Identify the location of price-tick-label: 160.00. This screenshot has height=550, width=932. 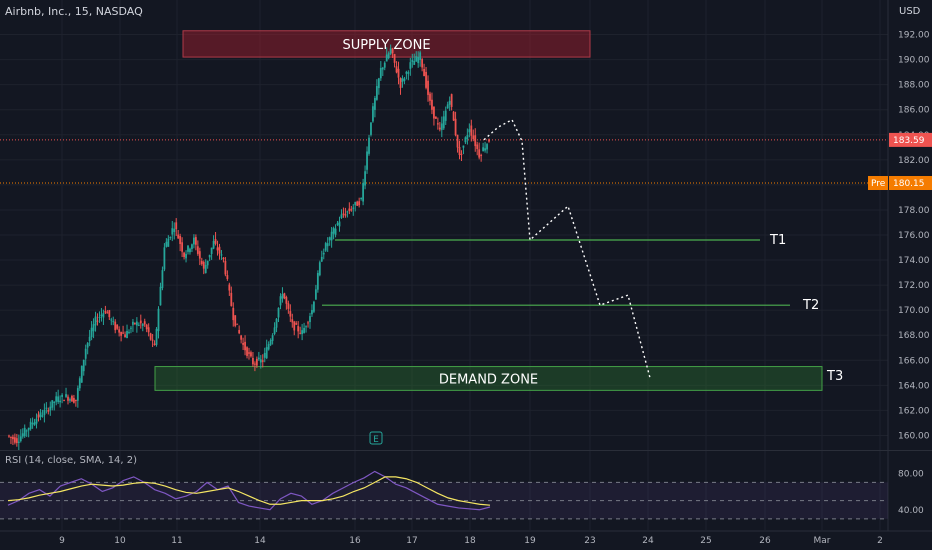
(914, 436).